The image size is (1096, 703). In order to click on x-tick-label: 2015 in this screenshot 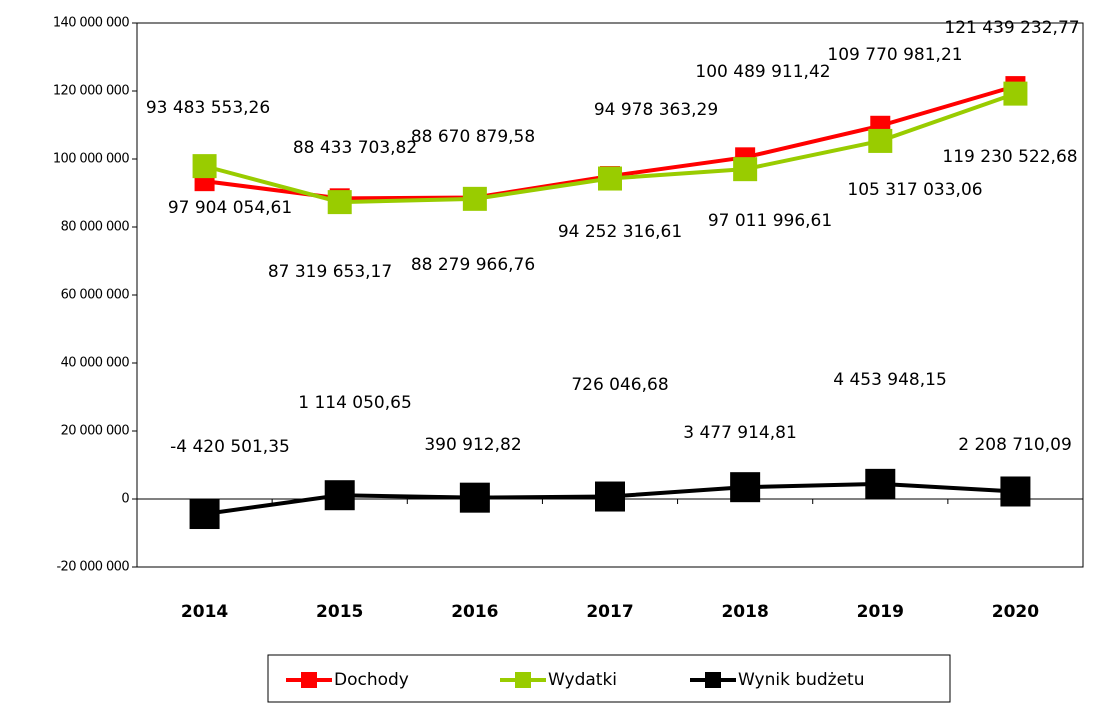, I will do `click(339, 612)`.